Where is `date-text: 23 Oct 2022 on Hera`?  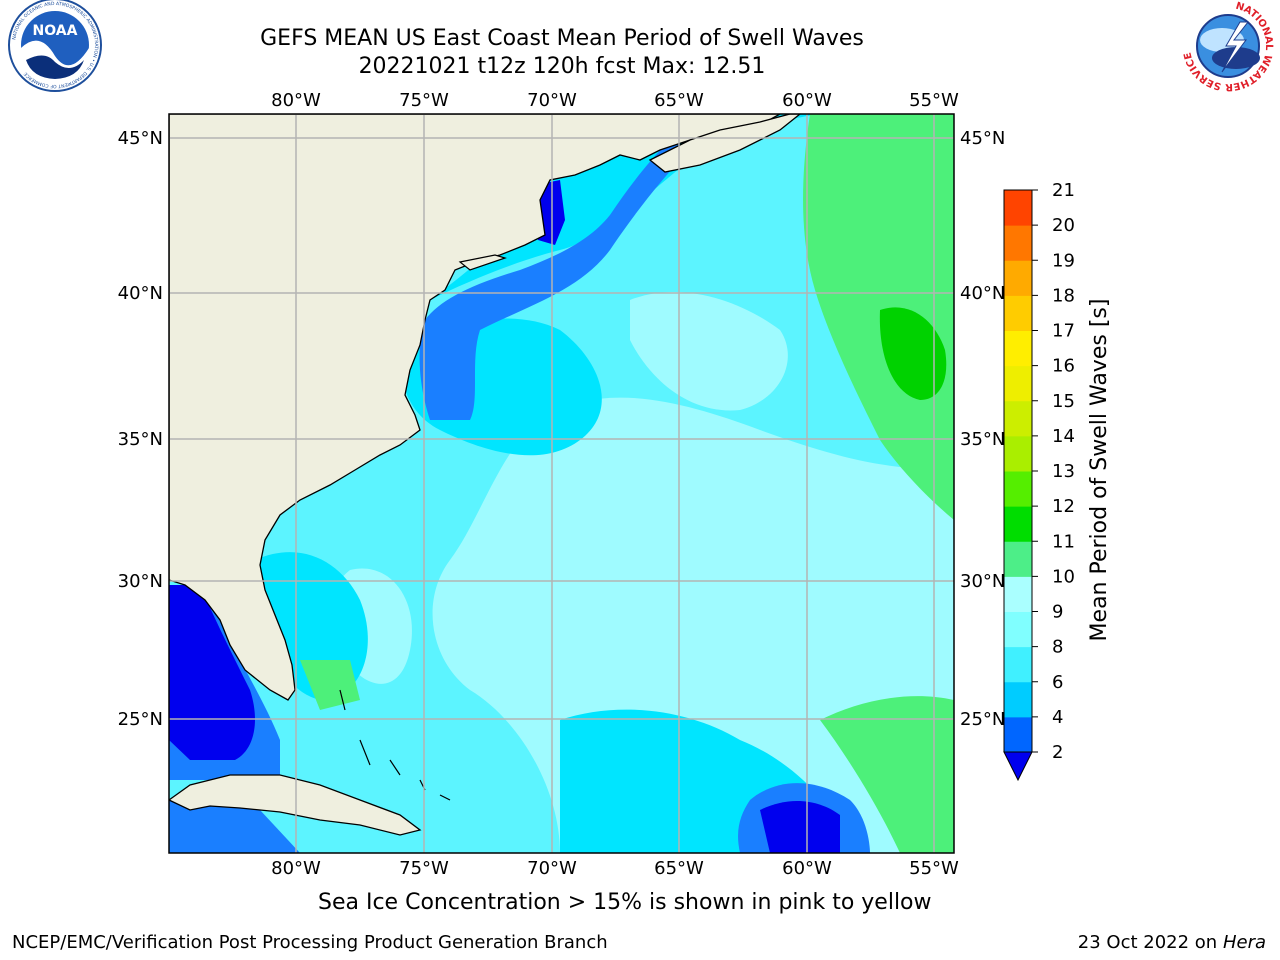 date-text: 23 Oct 2022 on Hera is located at coordinates (1171, 942).